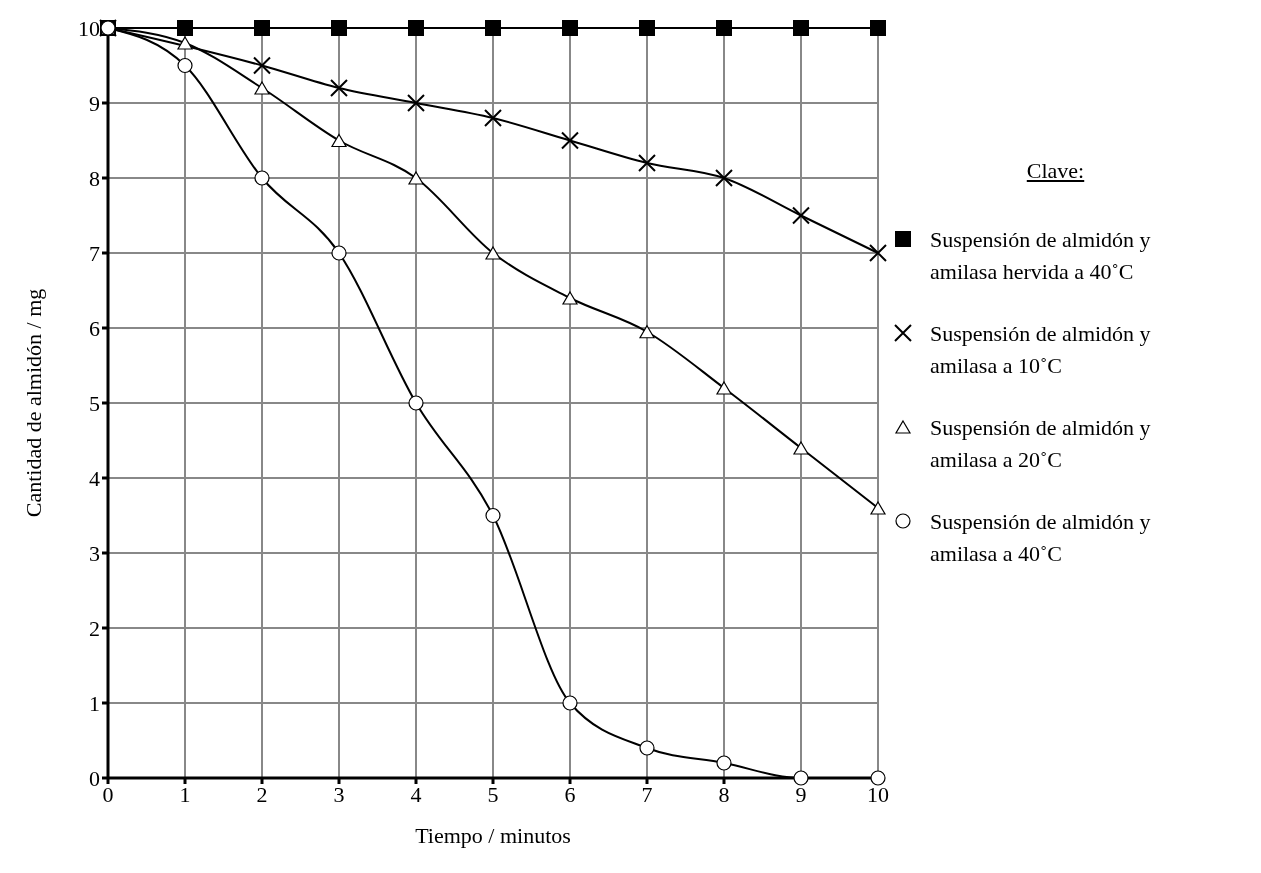  What do you see at coordinates (878, 794) in the screenshot?
I see `x-tick-label: 10` at bounding box center [878, 794].